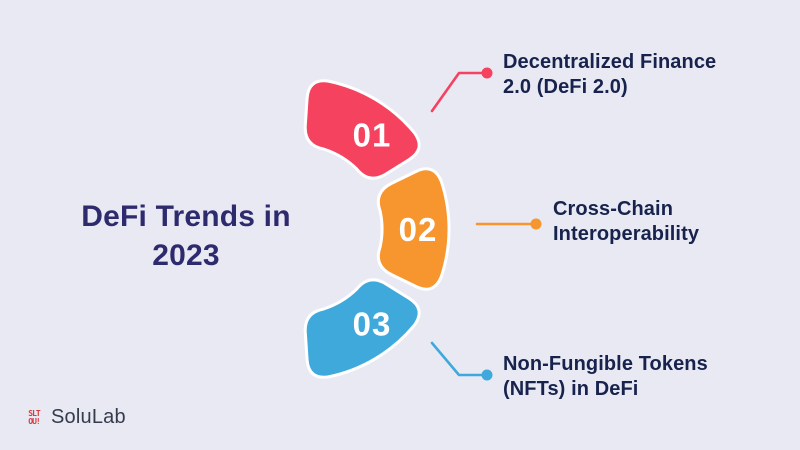 This screenshot has height=450, width=800. Describe the element at coordinates (626, 234) in the screenshot. I see `label-cross-chain-line2: Interoperability` at that location.